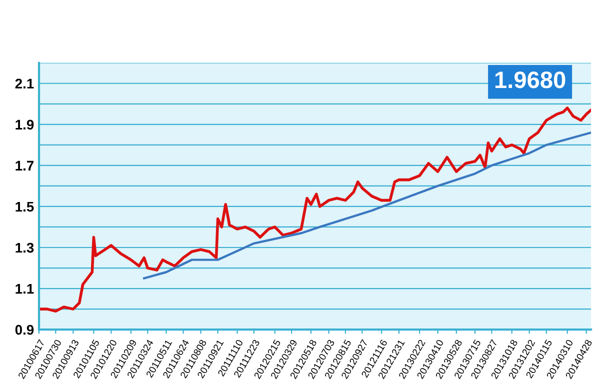 The width and height of the screenshot is (600, 381). I want to click on y-tick-label: 2.1, so click(24, 83).